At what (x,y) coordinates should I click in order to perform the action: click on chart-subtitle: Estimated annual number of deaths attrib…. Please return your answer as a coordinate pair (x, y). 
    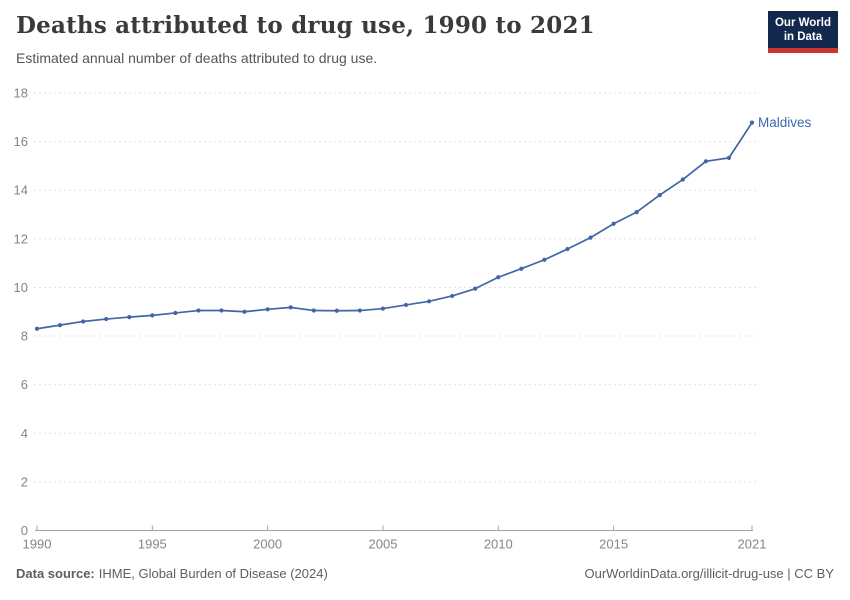
    Looking at the image, I should click on (197, 58).